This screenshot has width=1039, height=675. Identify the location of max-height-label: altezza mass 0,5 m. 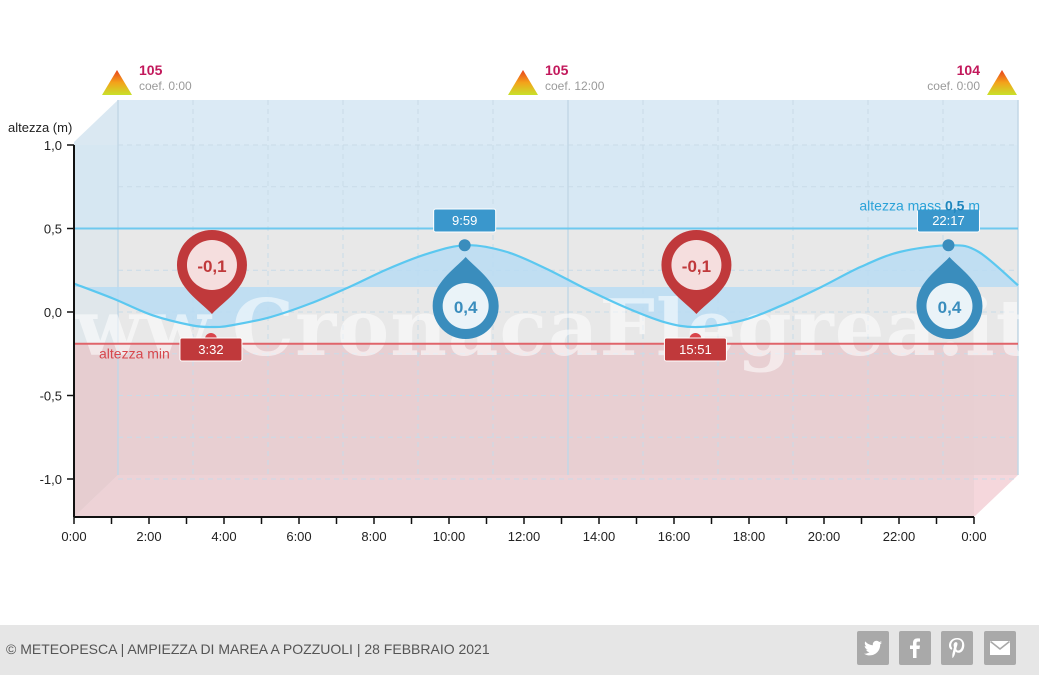
(919, 206).